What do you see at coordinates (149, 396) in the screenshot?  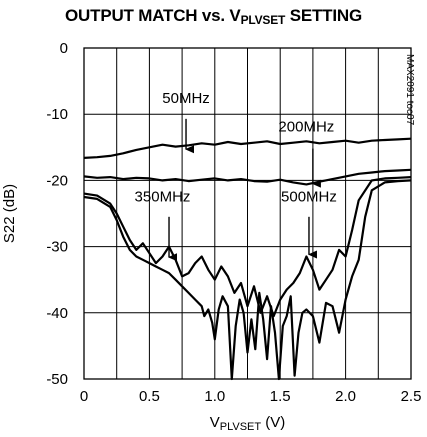 I see `x-tick-label: 0.5` at bounding box center [149, 396].